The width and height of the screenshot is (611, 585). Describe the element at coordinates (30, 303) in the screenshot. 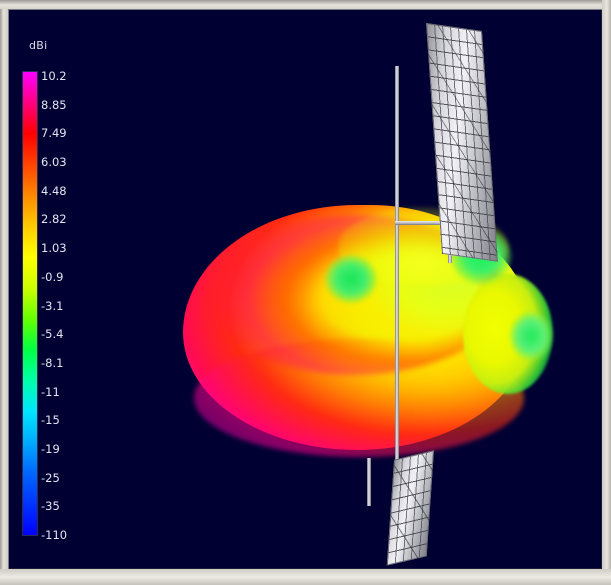

I see `colorbar-gradient` at that location.